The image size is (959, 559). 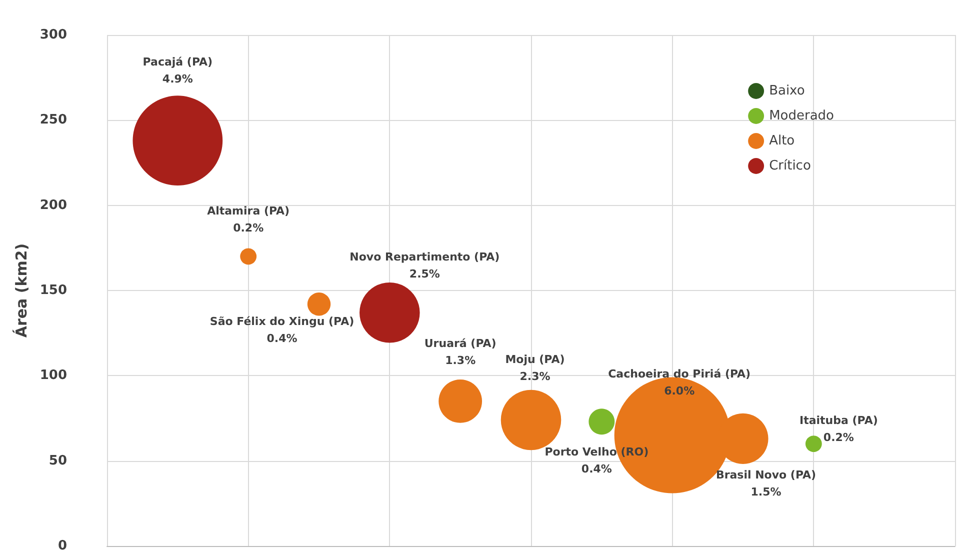 What do you see at coordinates (425, 265) in the screenshot?
I see `annotation: Novo Repartimento (PA) 2.5%` at bounding box center [425, 265].